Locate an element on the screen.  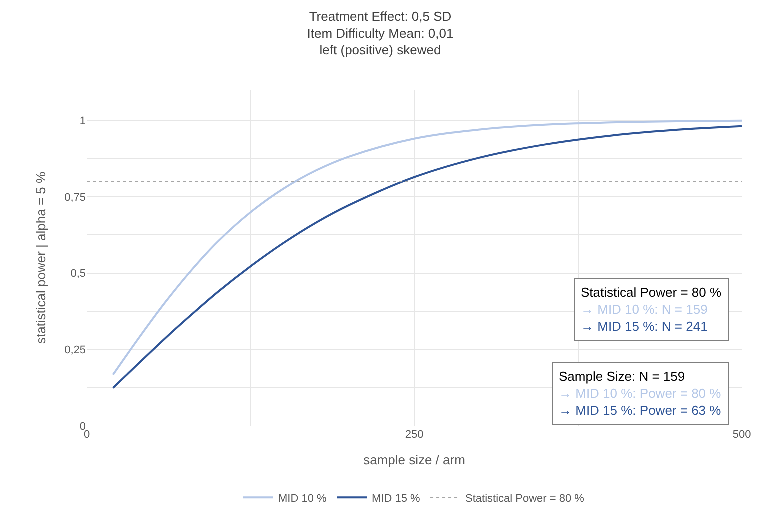
x-tick-label: 500 is located at coordinates (742, 435).